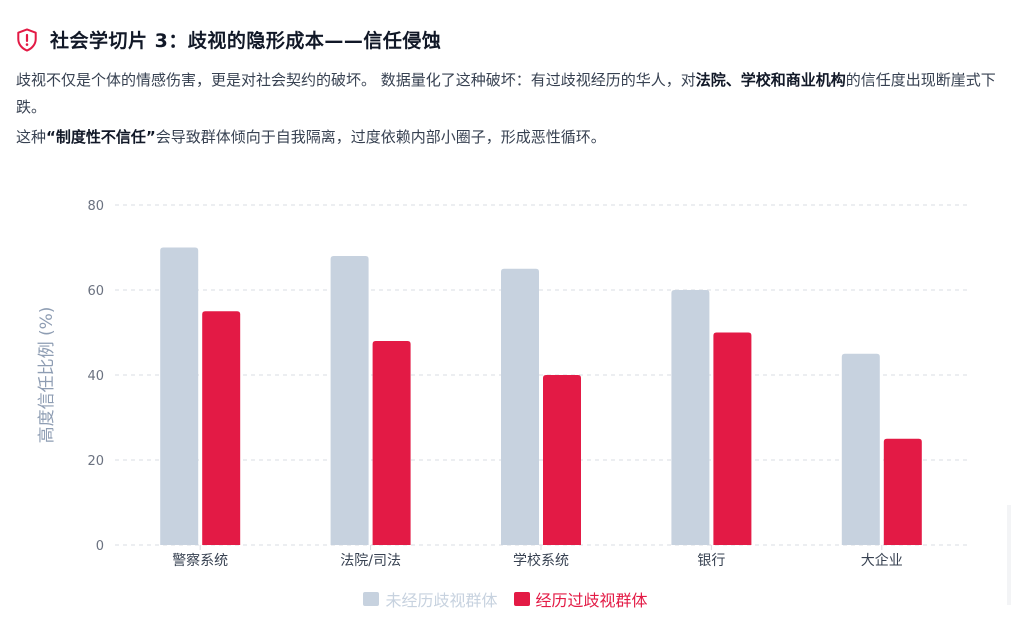  What do you see at coordinates (370, 561) in the screenshot?
I see `x-tick-label: 法院/司法` at bounding box center [370, 561].